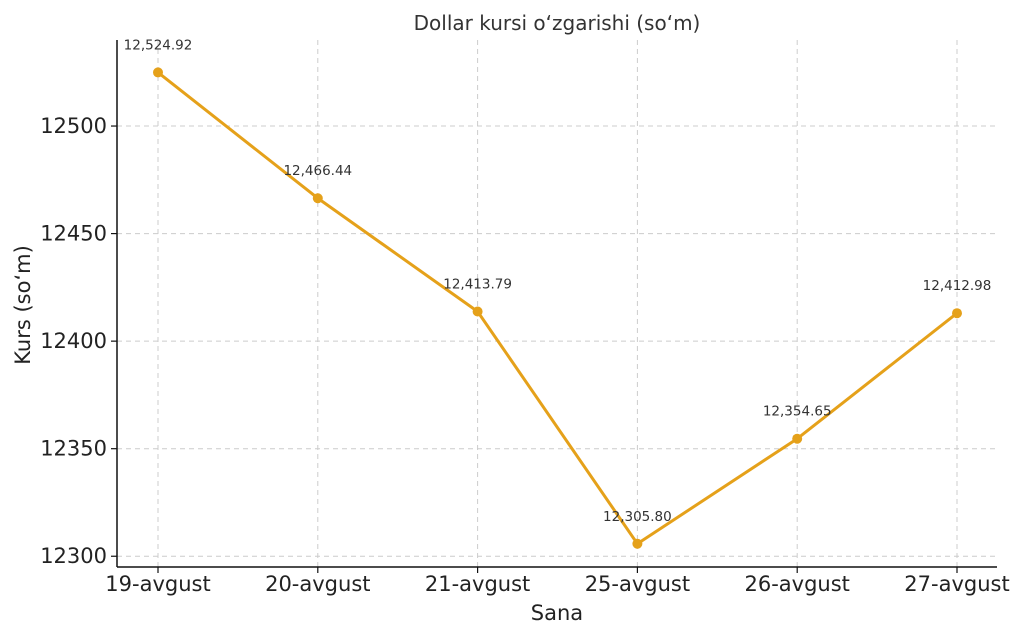 The width and height of the screenshot is (1024, 637). What do you see at coordinates (157, 584) in the screenshot?
I see `x-tick-label-0: 19-avgust` at bounding box center [157, 584].